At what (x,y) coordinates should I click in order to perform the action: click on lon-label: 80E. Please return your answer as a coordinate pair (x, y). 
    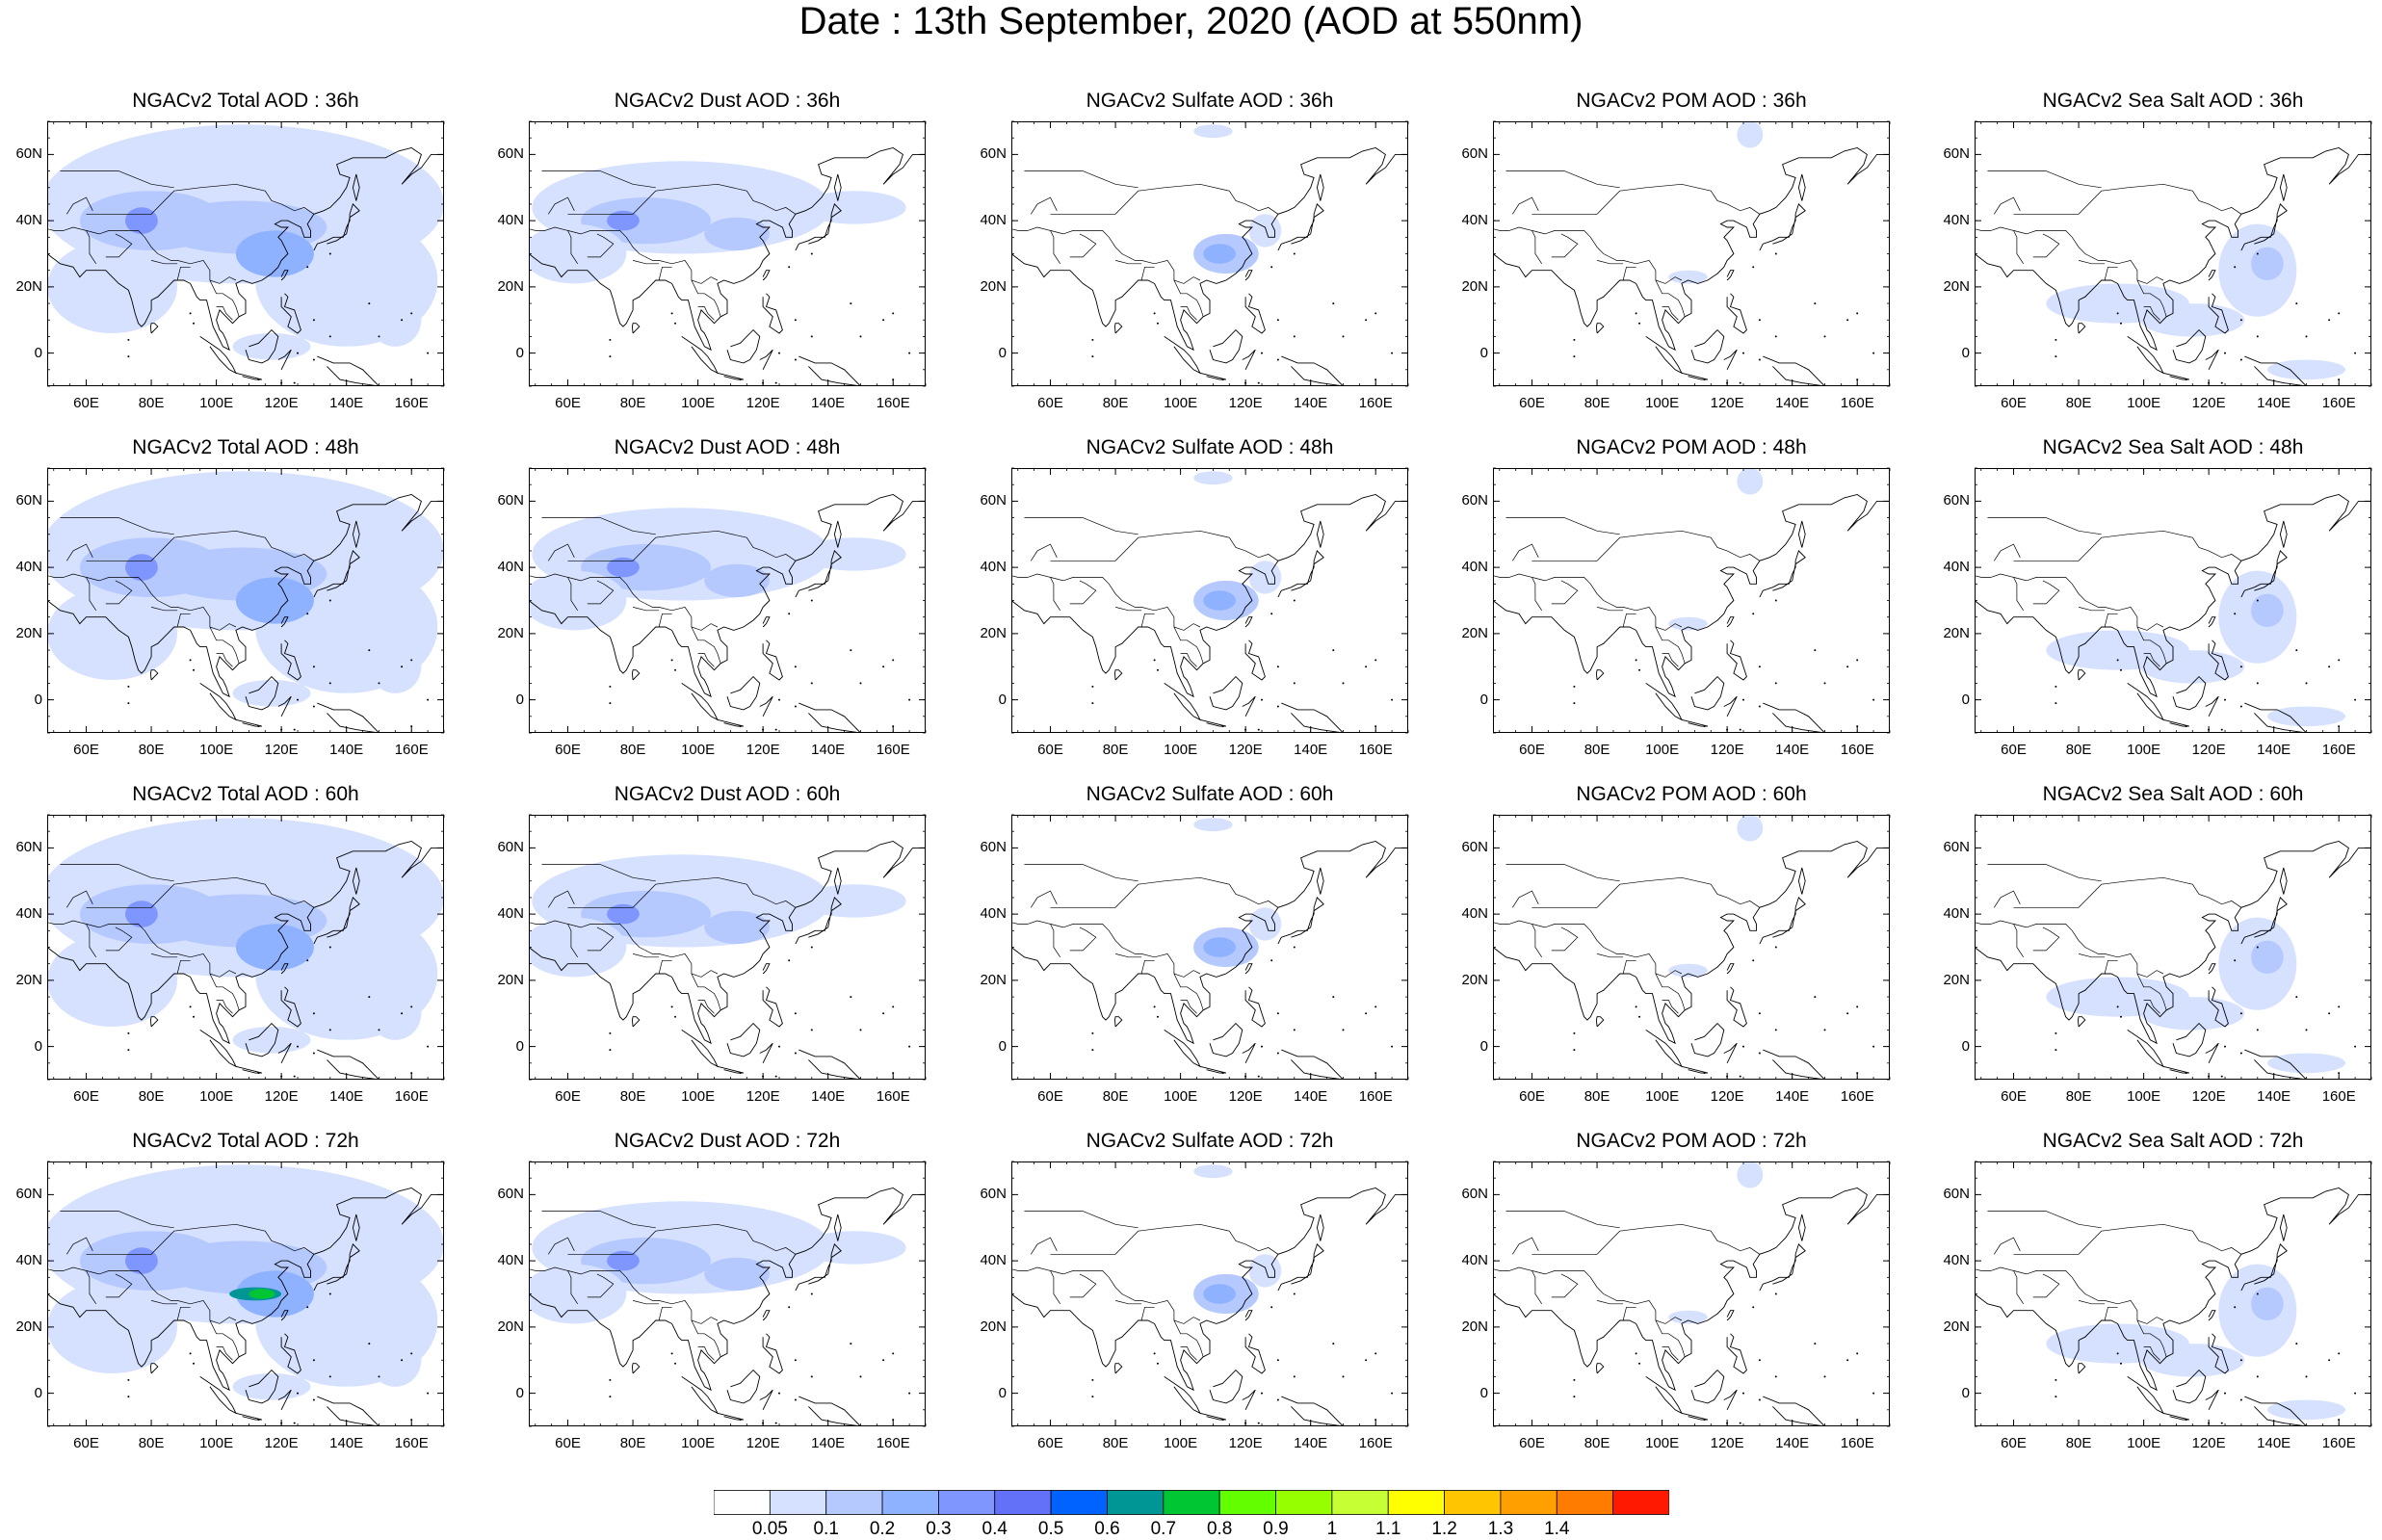
    Looking at the image, I should click on (1597, 750).